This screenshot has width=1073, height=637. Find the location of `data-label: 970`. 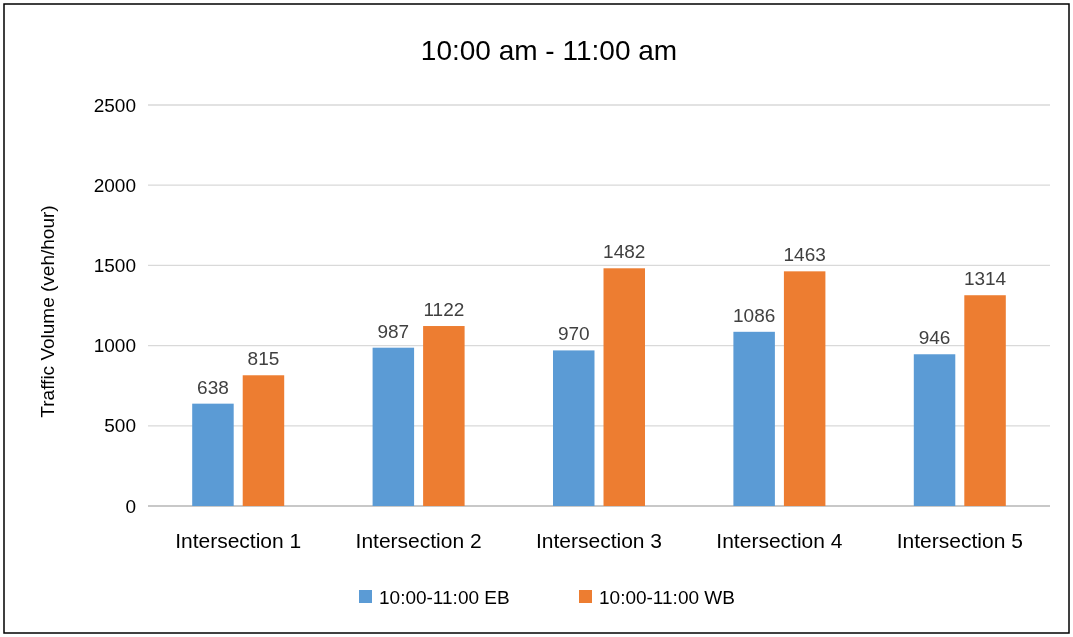

data-label: 970 is located at coordinates (573, 334).